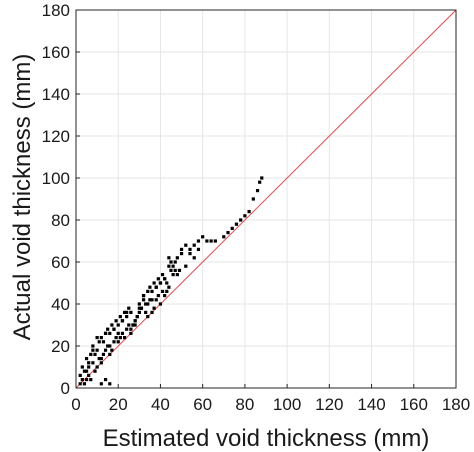 Image resolution: width=474 pixels, height=452 pixels. What do you see at coordinates (22, 197) in the screenshot?
I see `y-axis-label: Actual void thickness (mm)` at bounding box center [22, 197].